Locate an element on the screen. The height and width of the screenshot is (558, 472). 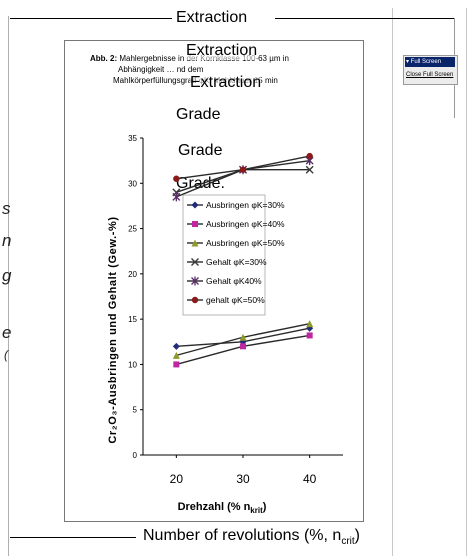
bottom-caption: Number of revolutions (%, ncrit) is located at coordinates (251, 537).